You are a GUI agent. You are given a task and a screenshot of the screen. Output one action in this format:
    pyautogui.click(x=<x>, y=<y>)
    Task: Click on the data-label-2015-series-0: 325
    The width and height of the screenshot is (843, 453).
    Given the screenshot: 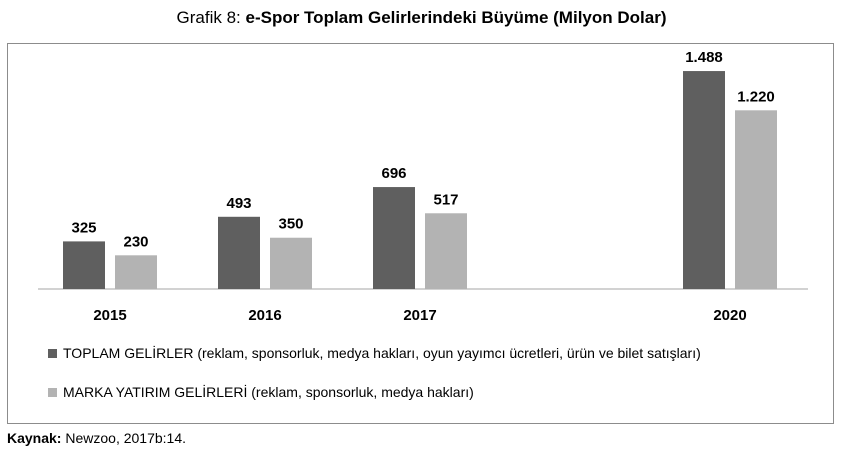 What is the action you would take?
    pyautogui.click(x=83, y=227)
    